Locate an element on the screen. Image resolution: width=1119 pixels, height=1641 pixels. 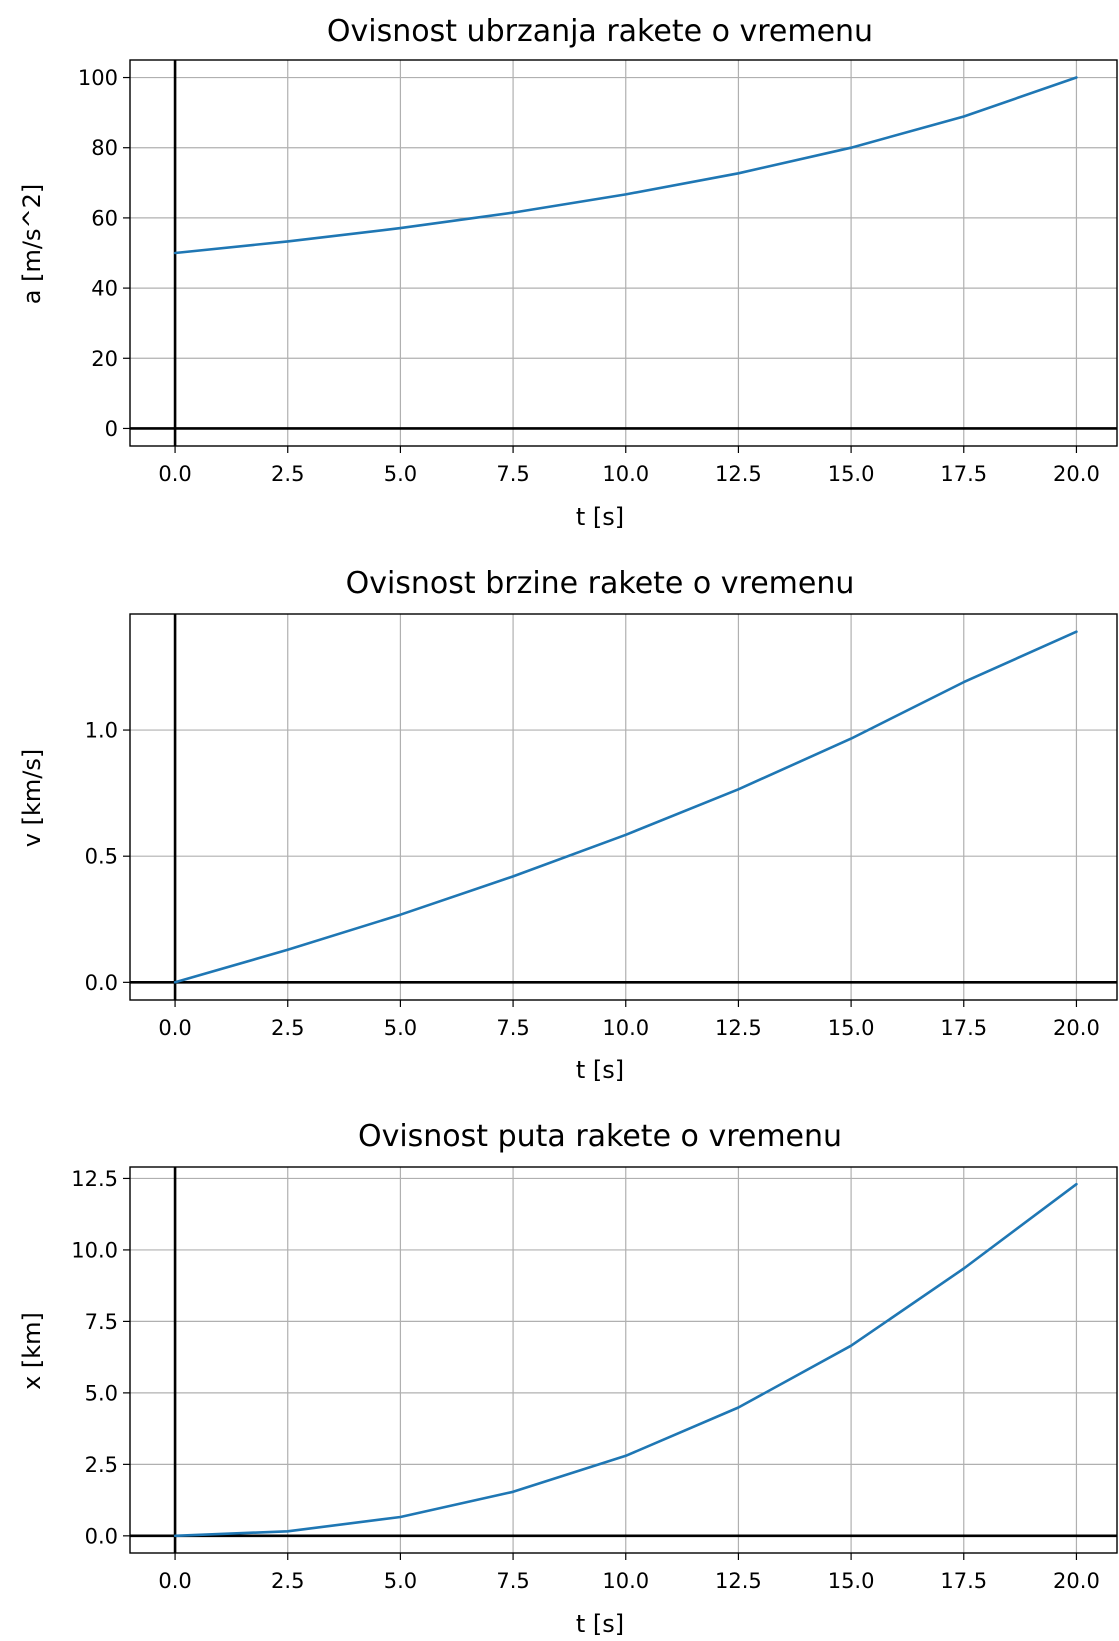
y-tick-label: 100 is located at coordinates (98, 78).